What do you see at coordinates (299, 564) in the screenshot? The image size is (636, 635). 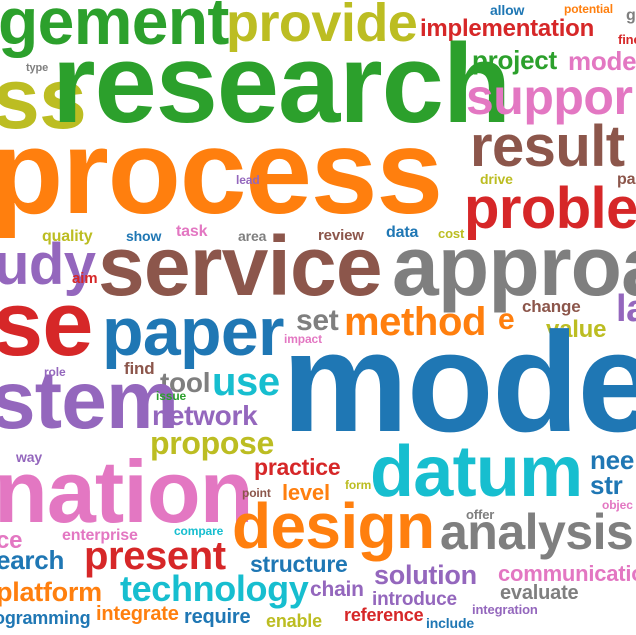 I see `word-structure: structure` at bounding box center [299, 564].